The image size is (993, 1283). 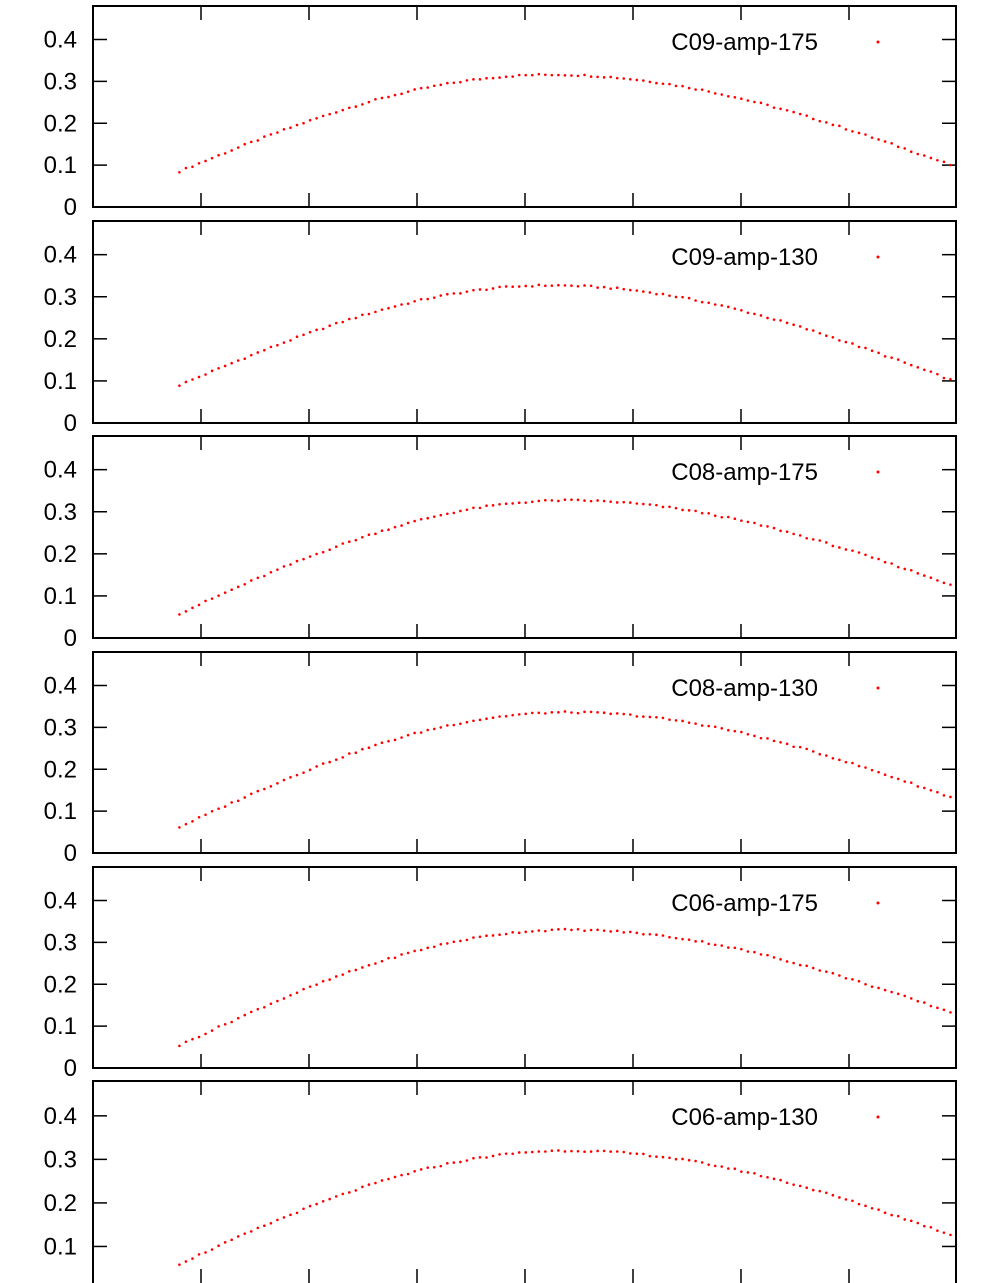 I want to click on y-tick-label: 0.4, so click(x=60, y=470).